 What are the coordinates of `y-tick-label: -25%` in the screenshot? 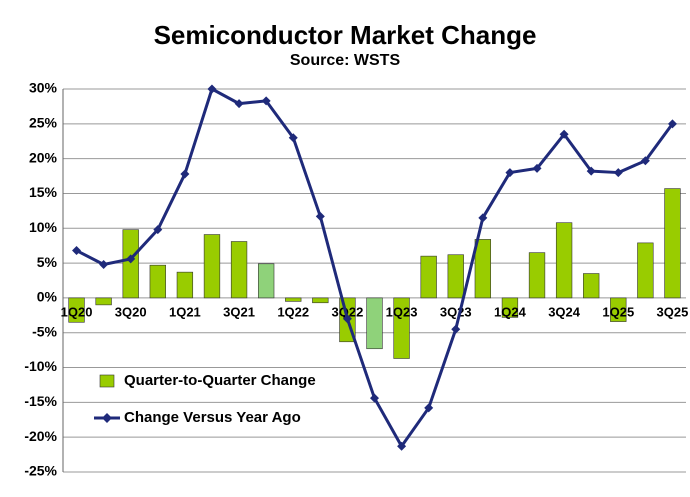 It's located at (40, 471).